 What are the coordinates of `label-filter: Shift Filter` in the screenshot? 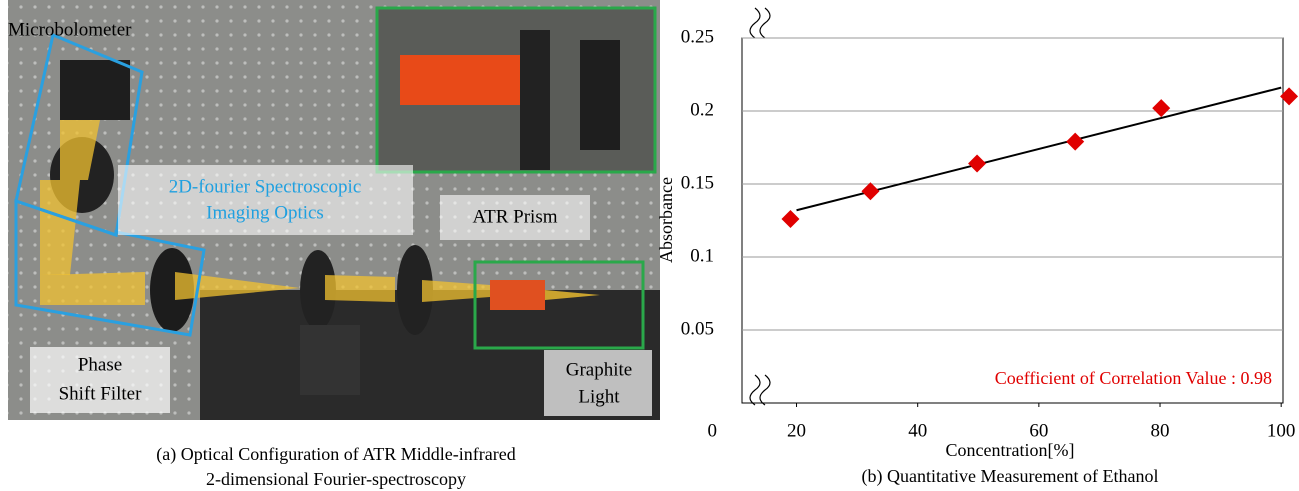 It's located at (101, 393).